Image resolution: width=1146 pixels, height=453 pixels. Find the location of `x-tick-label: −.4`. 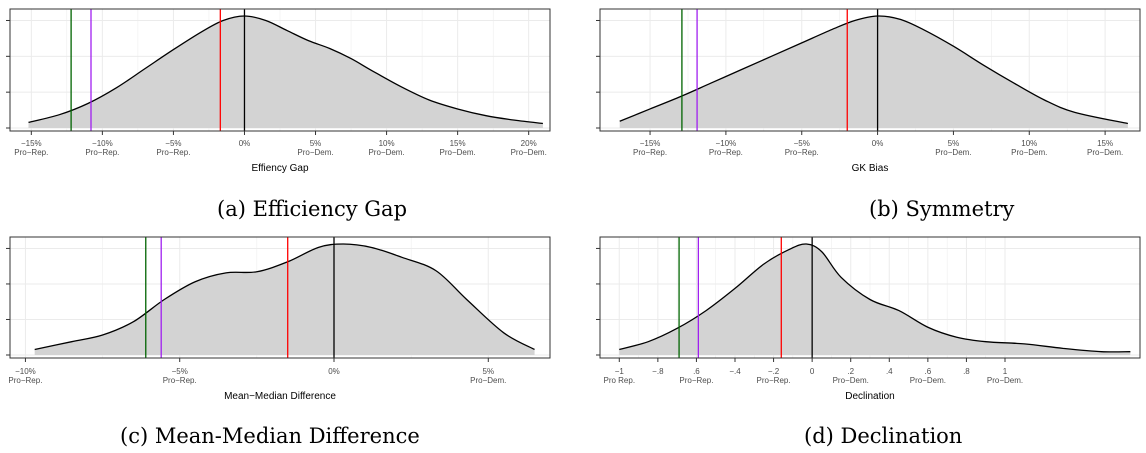

x-tick-label: −.4 is located at coordinates (735, 371).